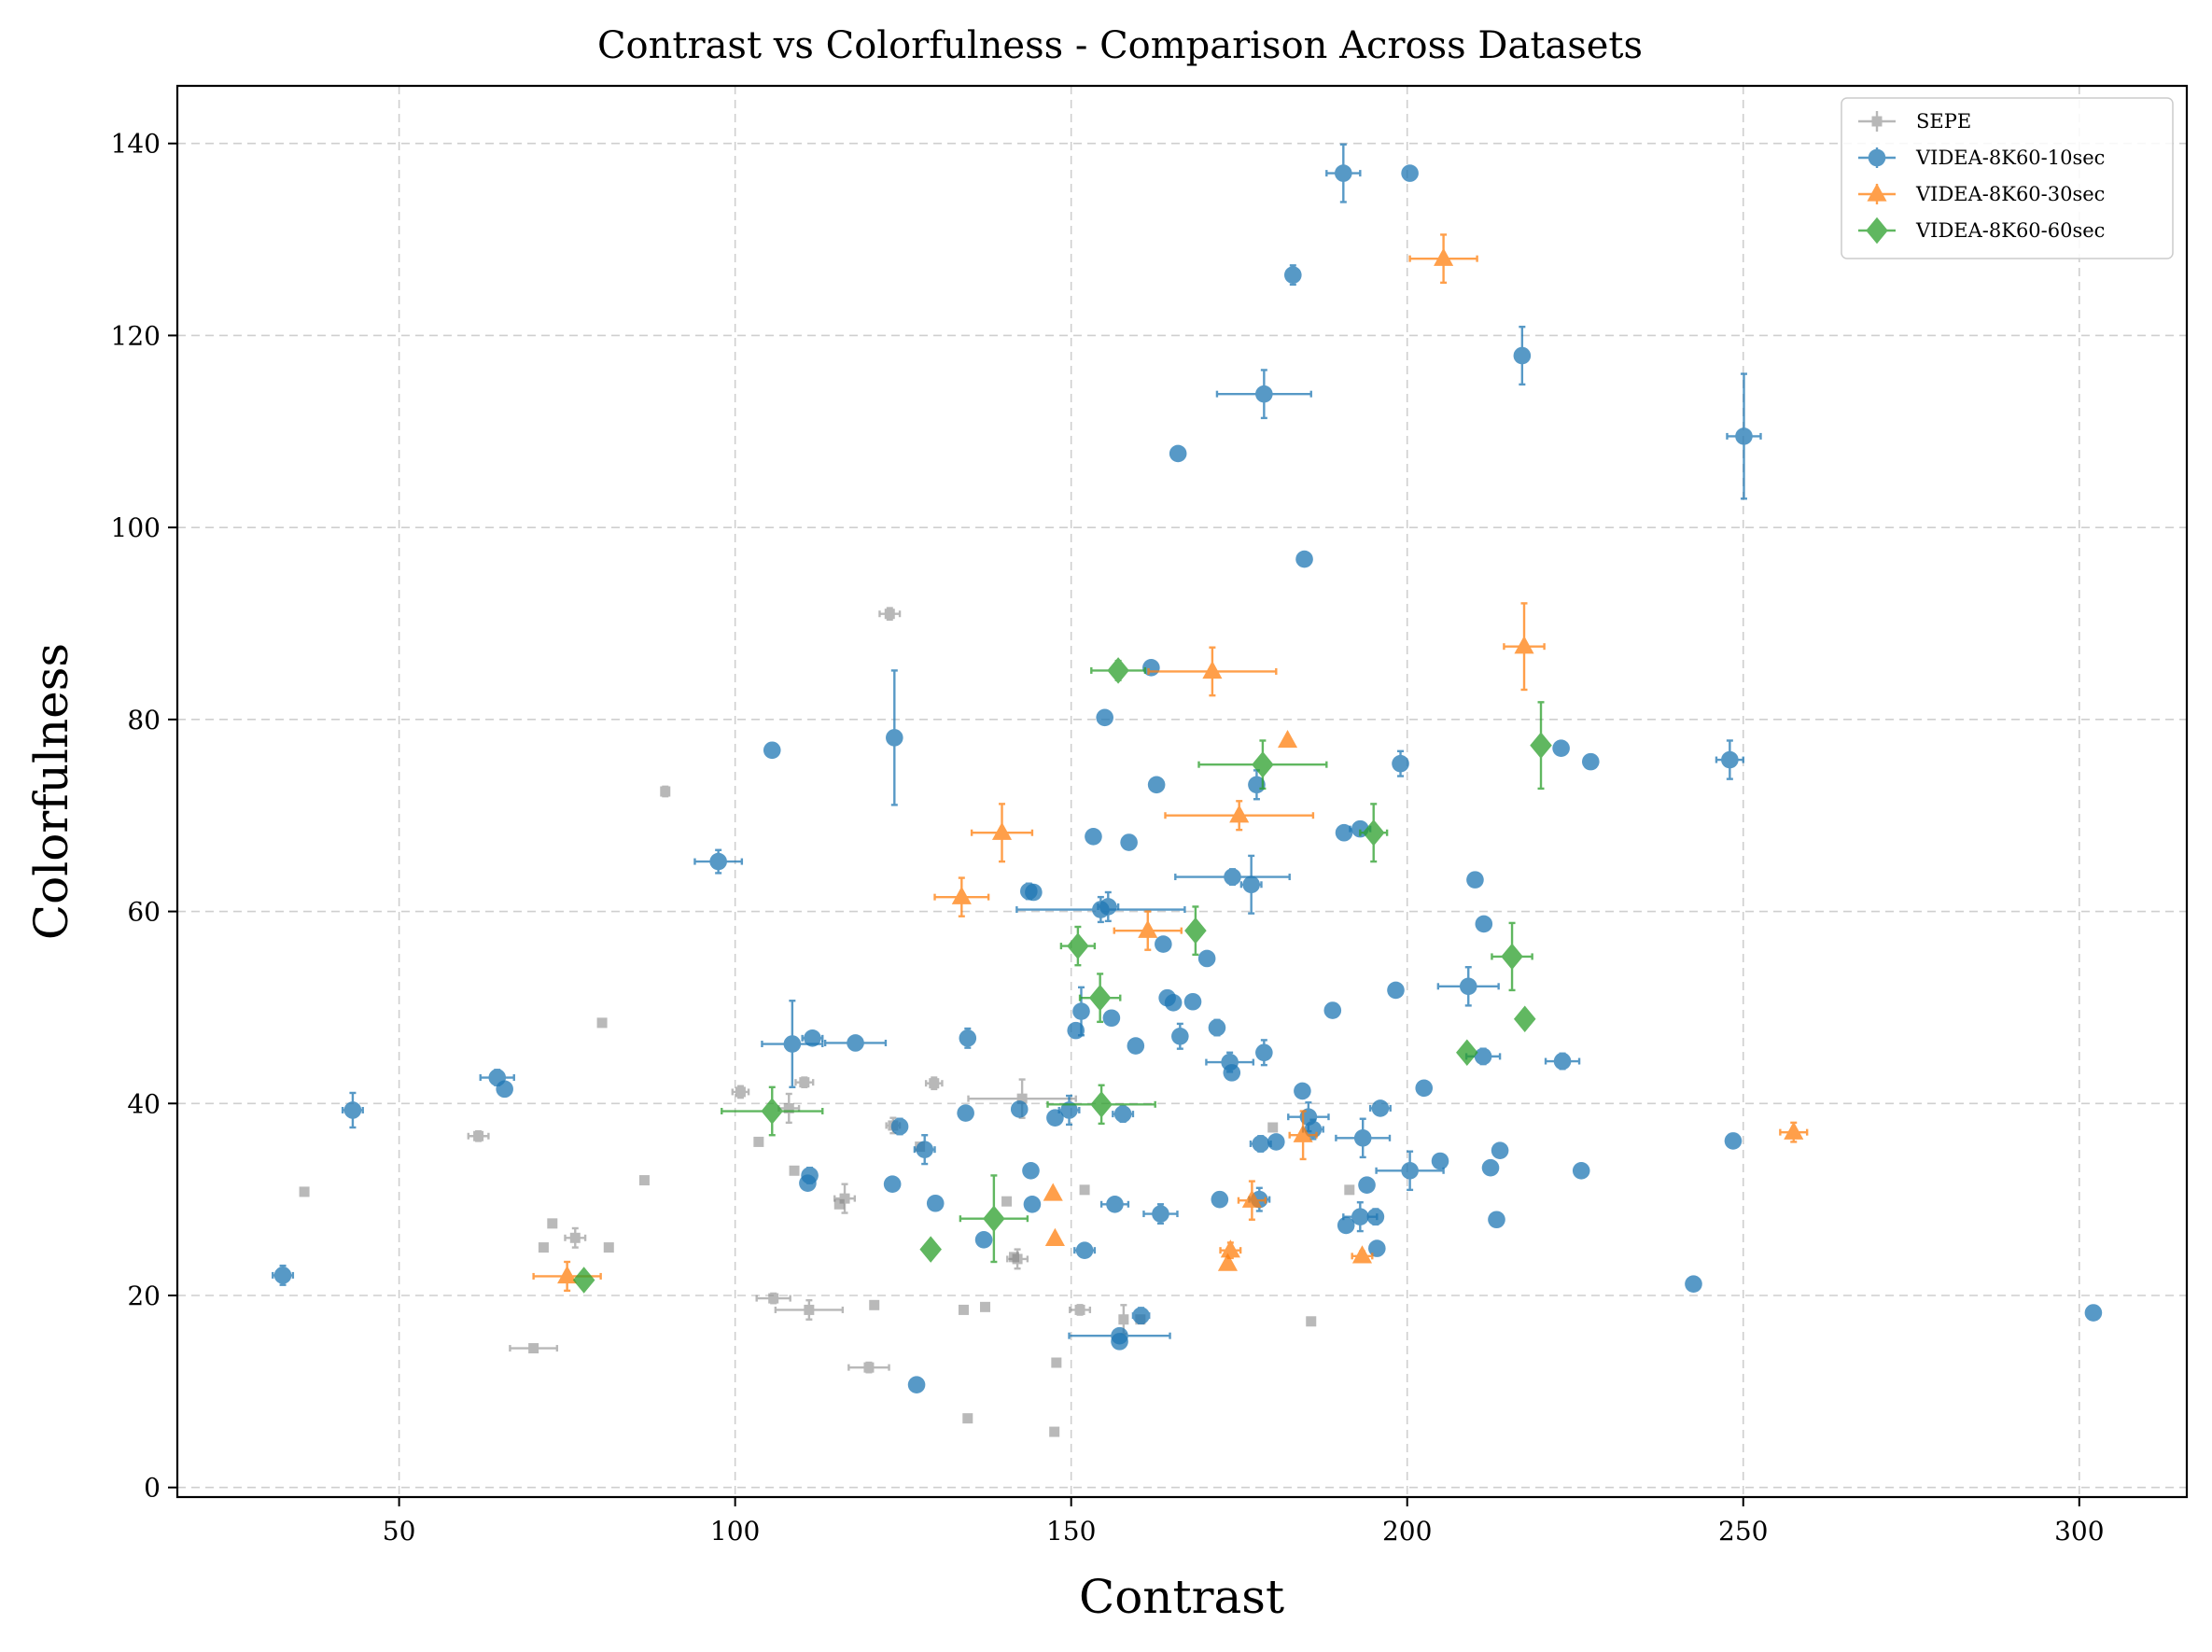 Image resolution: width=2212 pixels, height=1652 pixels. I want to click on legend-swatch, so click(1877, 157).